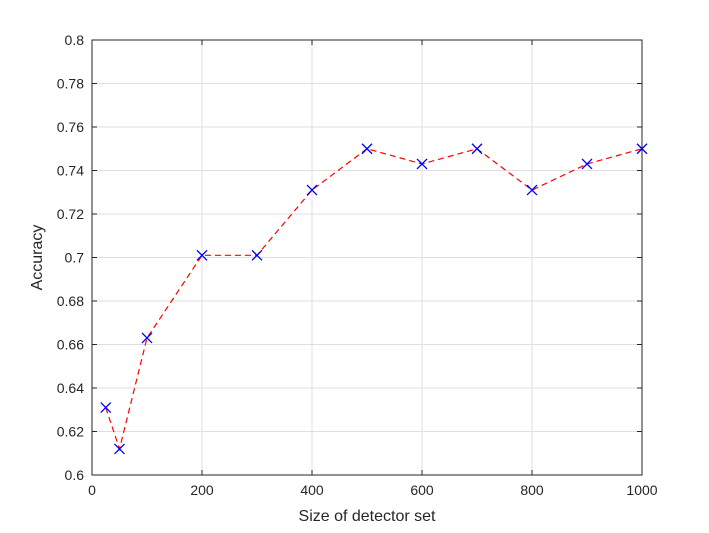  What do you see at coordinates (70, 127) in the screenshot?
I see `y-tick-label: 0.76` at bounding box center [70, 127].